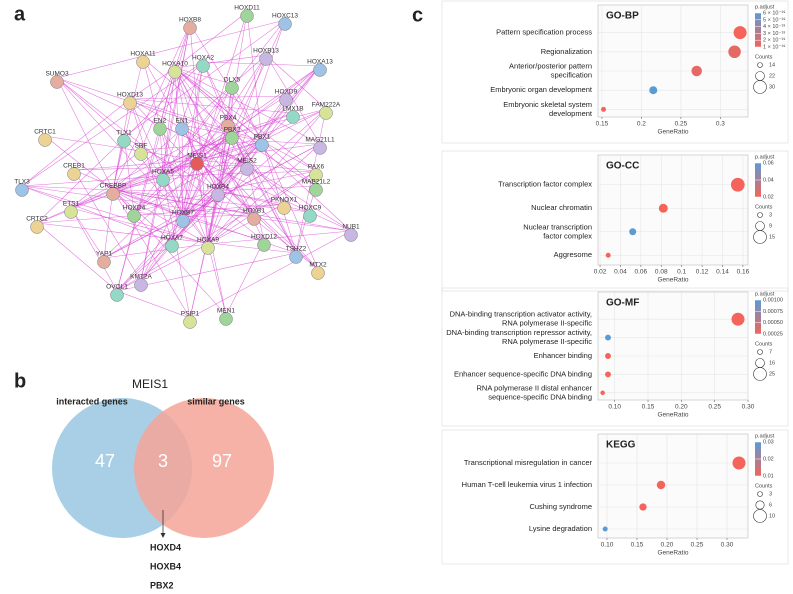 The width and height of the screenshot is (793, 594). I want to click on category-label: Enhancer binding, so click(563, 355).